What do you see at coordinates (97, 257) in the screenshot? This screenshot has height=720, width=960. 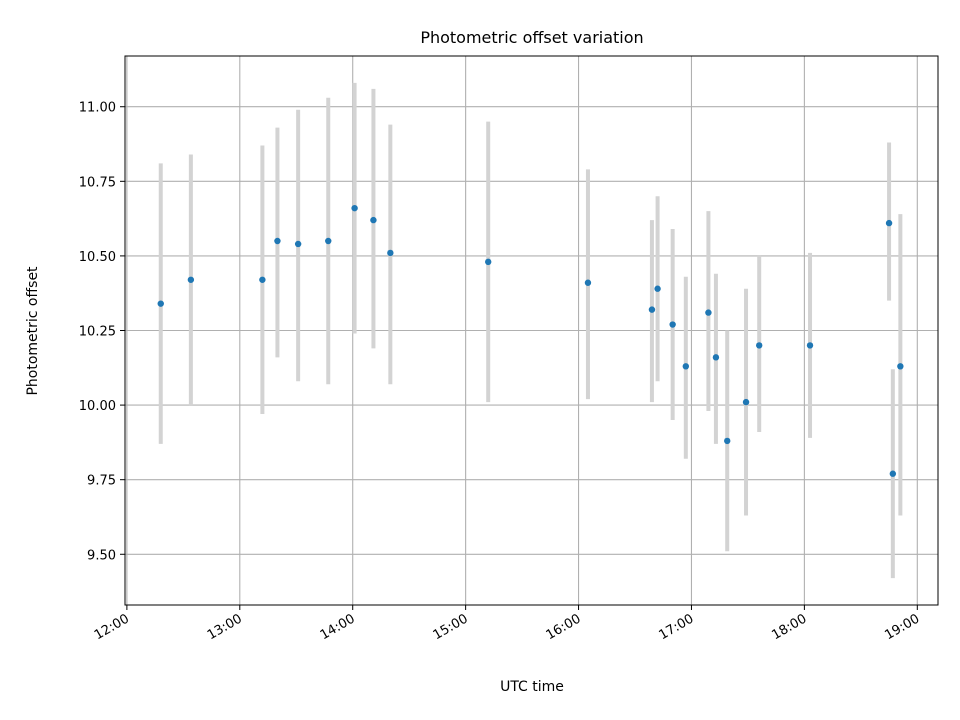 I see `y-tick-label: 10.50` at bounding box center [97, 257].